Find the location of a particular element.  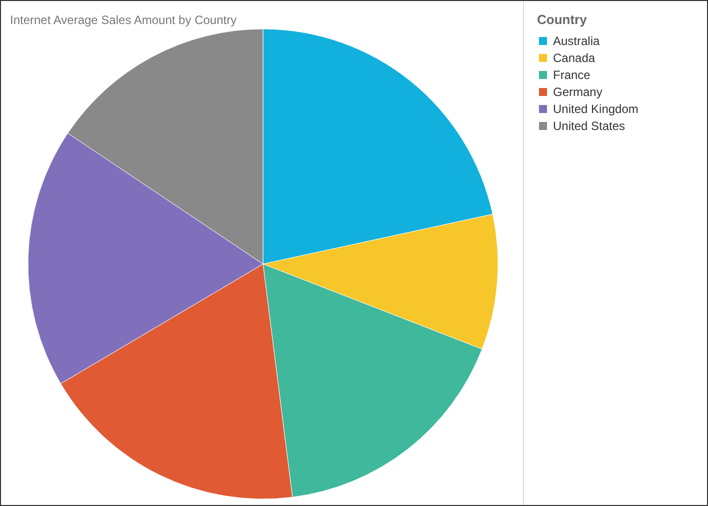

legend-title: Country is located at coordinates (562, 19).